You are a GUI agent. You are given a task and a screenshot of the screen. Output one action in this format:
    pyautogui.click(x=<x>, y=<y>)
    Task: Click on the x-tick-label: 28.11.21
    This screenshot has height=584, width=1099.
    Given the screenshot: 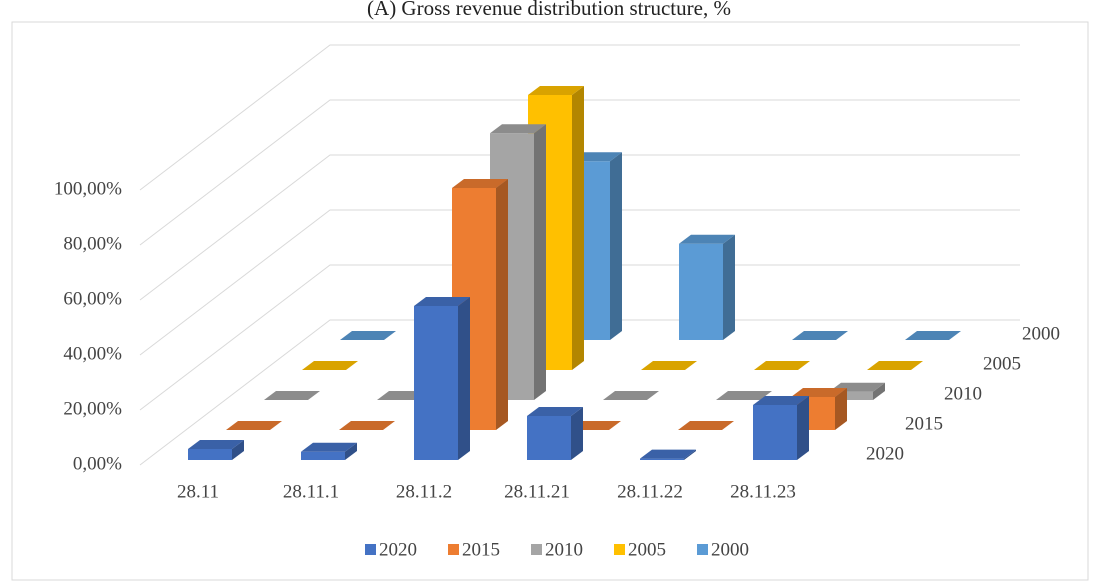 What is the action you would take?
    pyautogui.click(x=537, y=491)
    